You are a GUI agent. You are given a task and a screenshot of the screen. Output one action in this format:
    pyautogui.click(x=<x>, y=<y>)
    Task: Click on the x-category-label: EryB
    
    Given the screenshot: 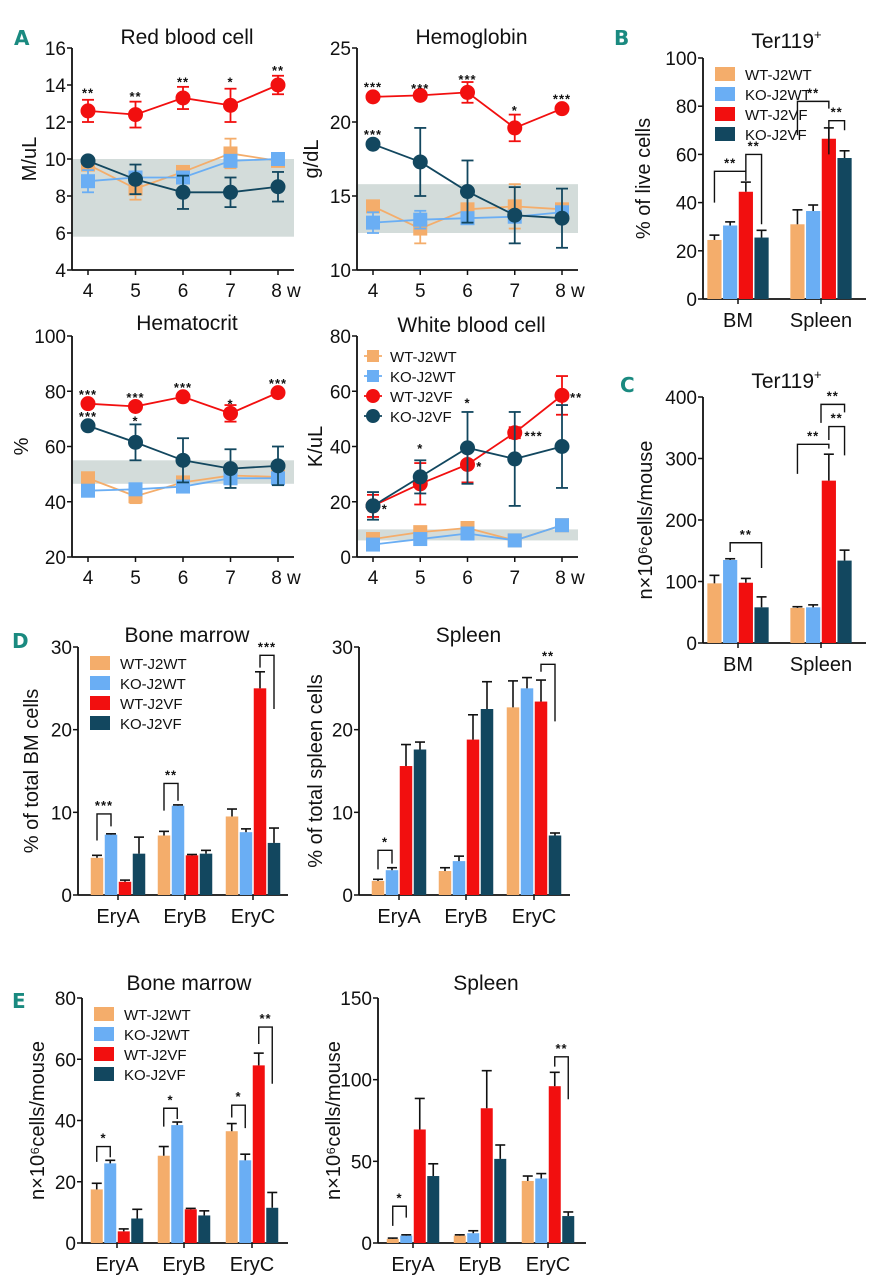 What is the action you would take?
    pyautogui.click(x=183, y=1265)
    